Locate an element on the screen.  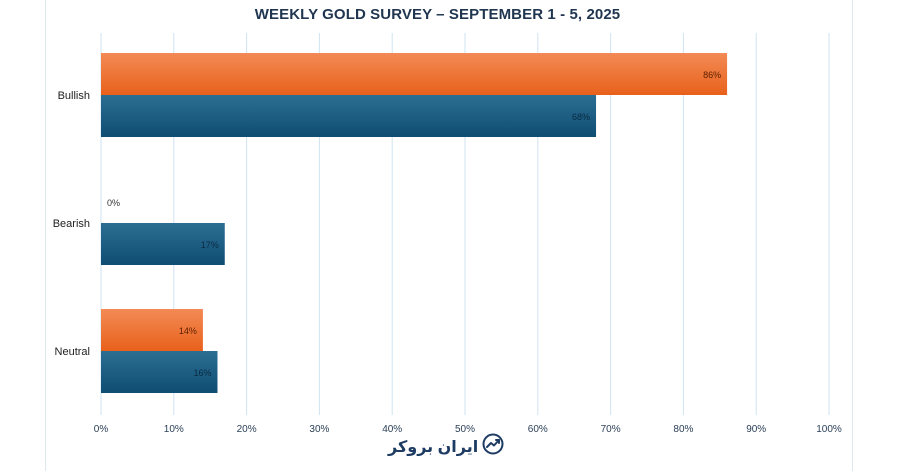
x-tick-label: 40% is located at coordinates (392, 429).